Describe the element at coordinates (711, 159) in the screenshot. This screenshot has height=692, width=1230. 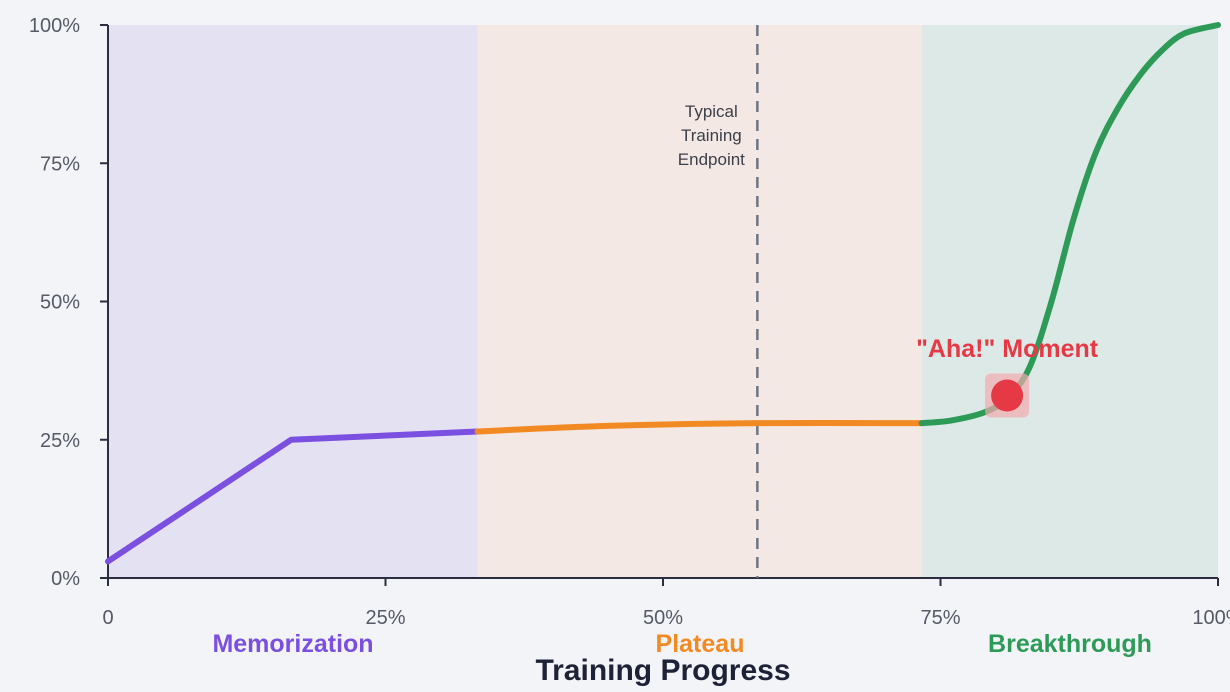
I see `training-endpoint-label: Endpoint` at that location.